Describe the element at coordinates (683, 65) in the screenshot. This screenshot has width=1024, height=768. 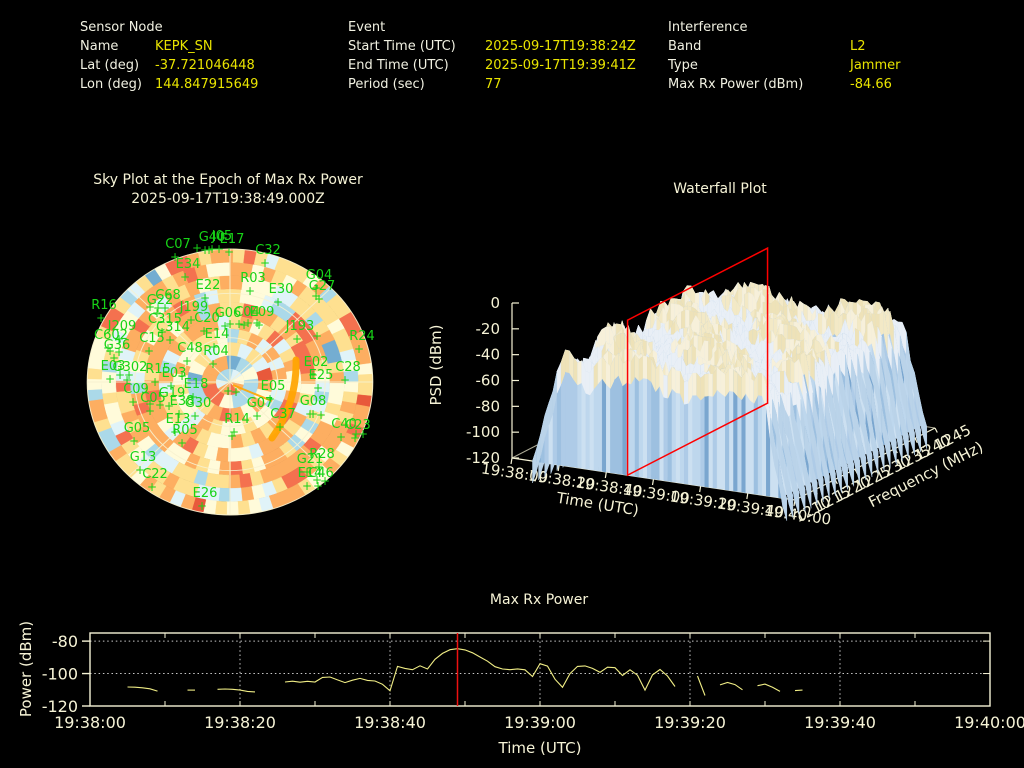
I see `interference-type-label: Type` at that location.